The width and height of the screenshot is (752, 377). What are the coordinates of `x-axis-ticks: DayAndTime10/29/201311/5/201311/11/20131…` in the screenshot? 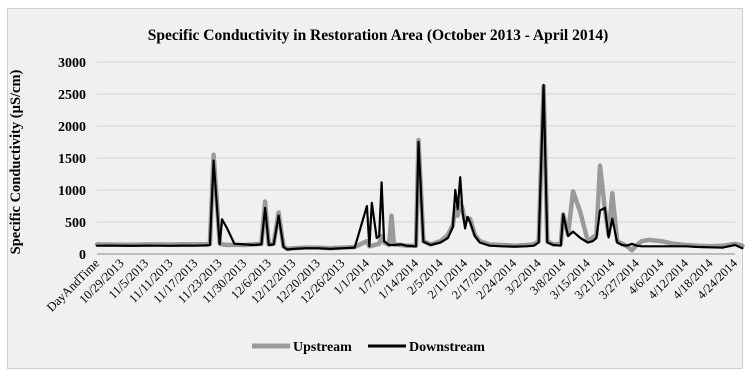 It's located at (392, 285).